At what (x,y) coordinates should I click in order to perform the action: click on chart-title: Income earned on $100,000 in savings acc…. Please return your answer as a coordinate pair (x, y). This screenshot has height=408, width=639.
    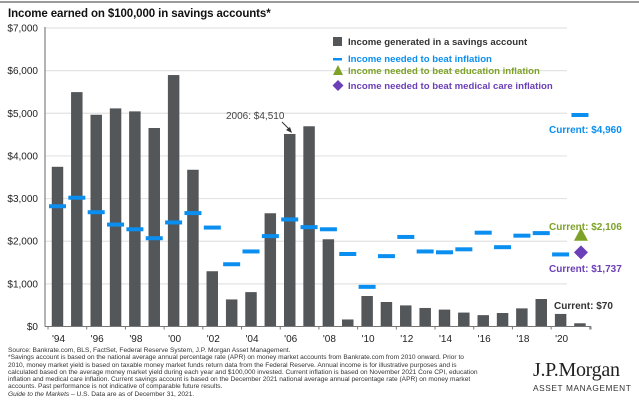
    Looking at the image, I should click on (139, 14).